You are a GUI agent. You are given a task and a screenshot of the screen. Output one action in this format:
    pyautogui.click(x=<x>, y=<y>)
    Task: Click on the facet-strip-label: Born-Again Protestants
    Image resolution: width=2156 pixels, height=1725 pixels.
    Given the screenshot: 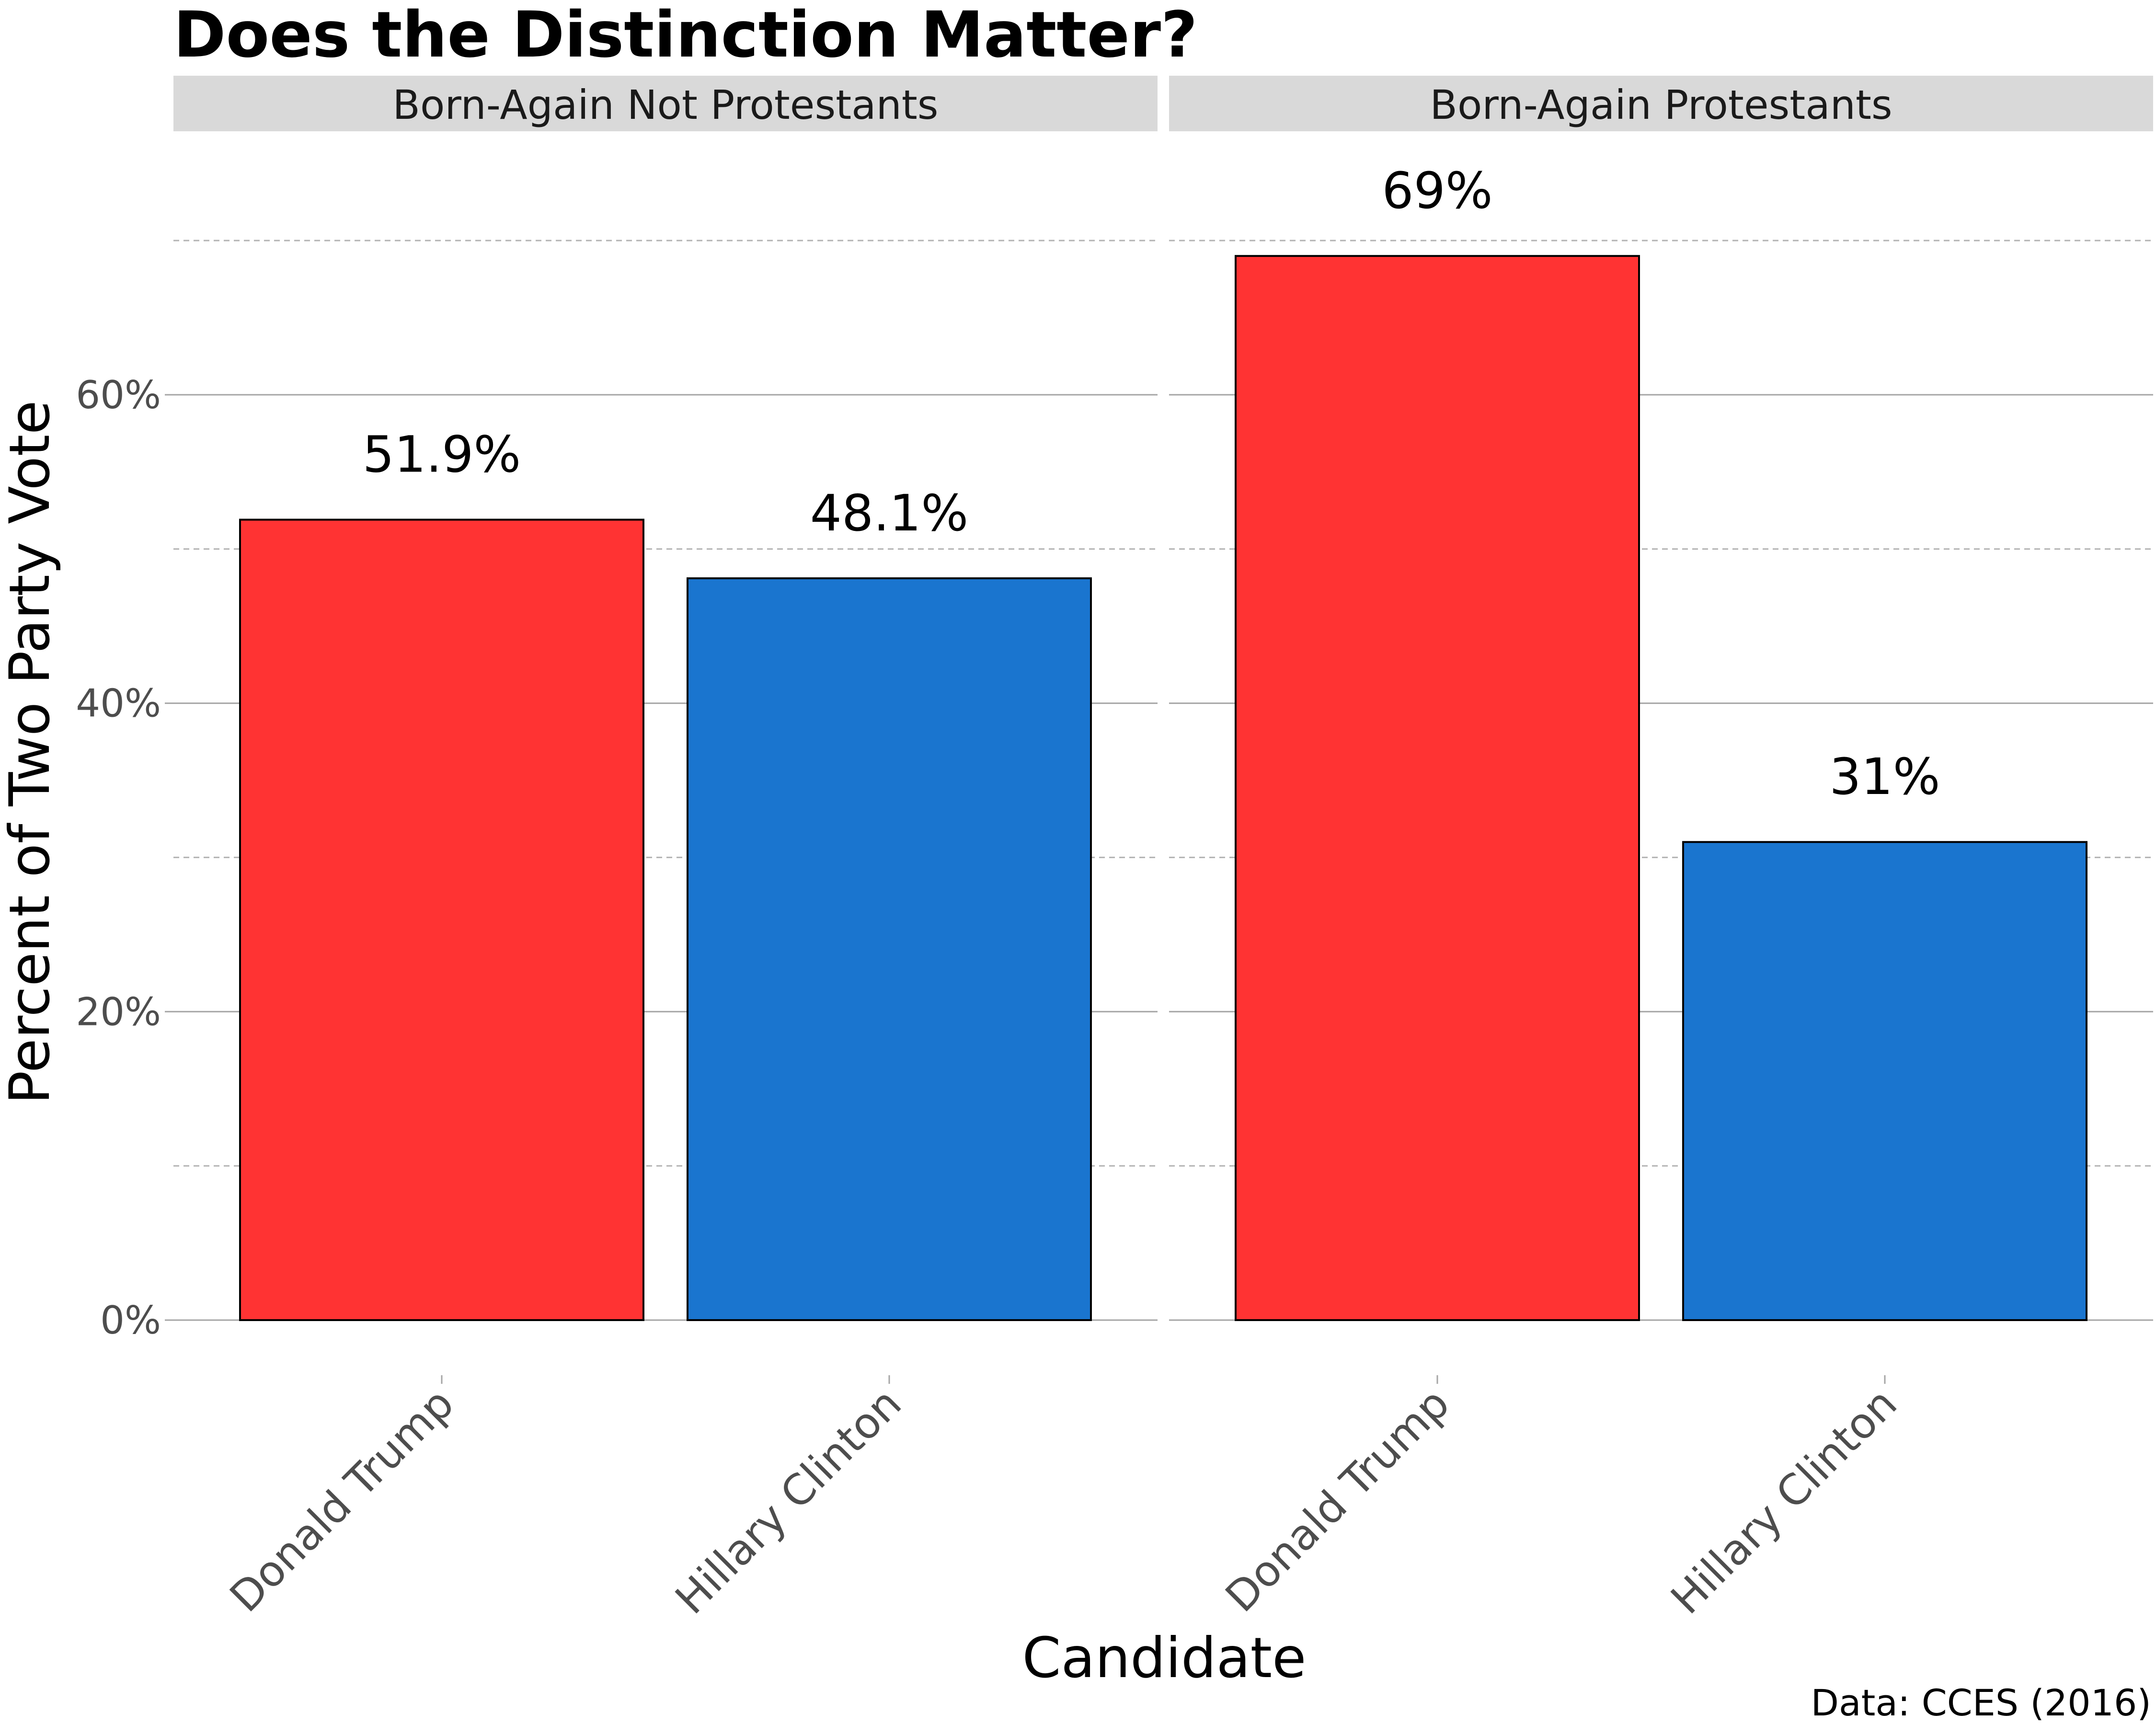 What is the action you would take?
    pyautogui.click(x=1661, y=104)
    